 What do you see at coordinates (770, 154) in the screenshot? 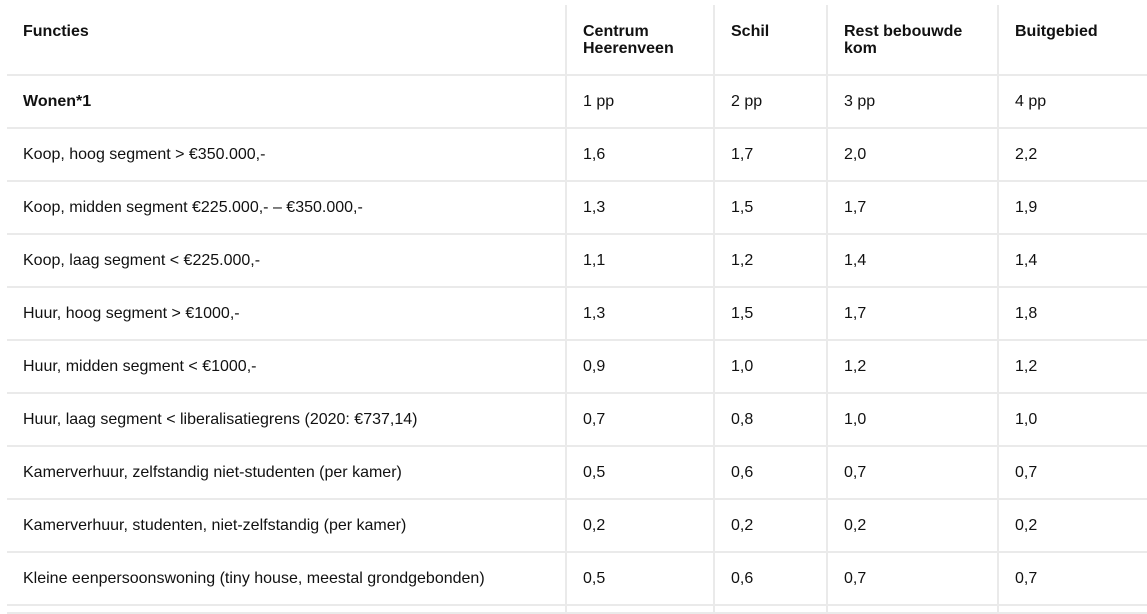
I see `cell-schil: 1,7` at bounding box center [770, 154].